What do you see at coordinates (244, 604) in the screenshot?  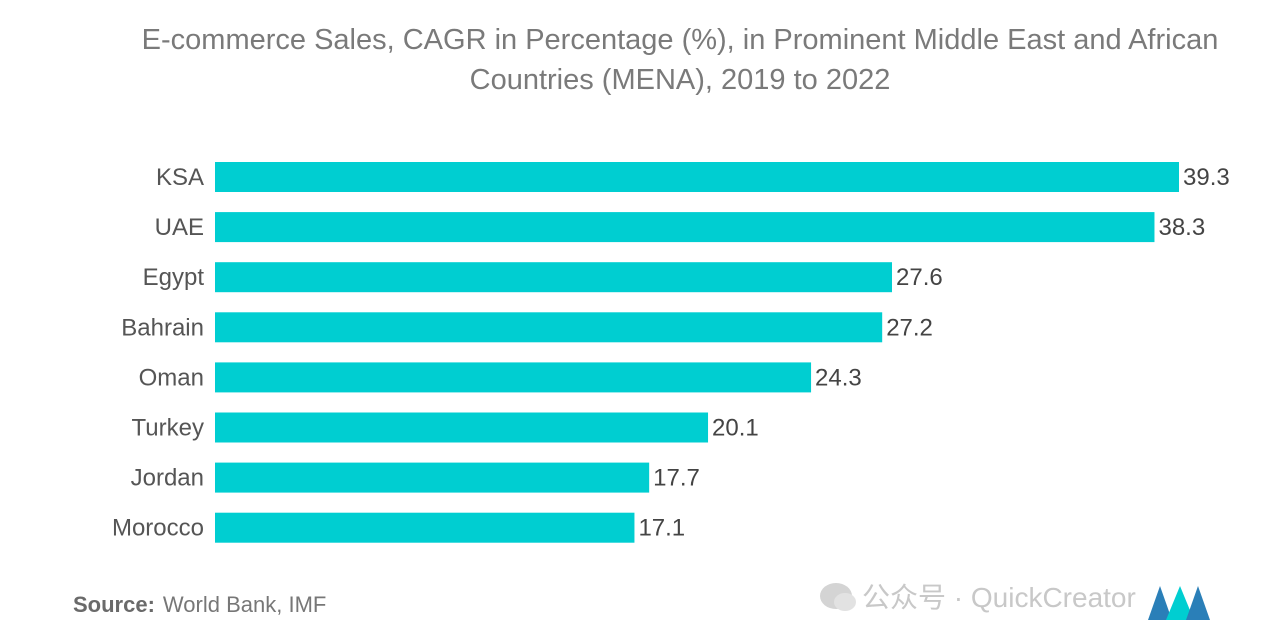 I see `source-text: World Bank, IMF` at bounding box center [244, 604].